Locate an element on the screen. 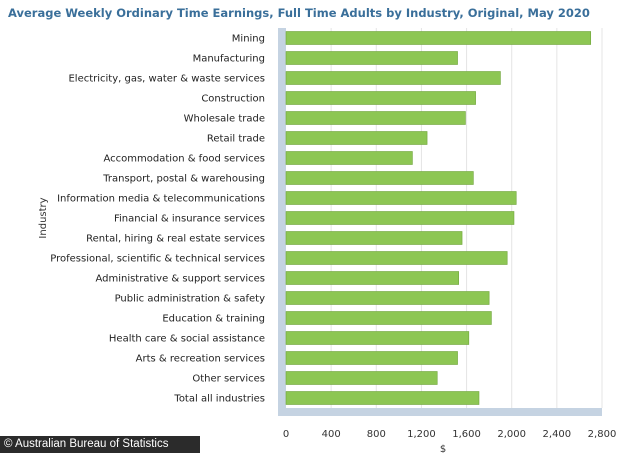  category-label: Education & training is located at coordinates (213, 319).